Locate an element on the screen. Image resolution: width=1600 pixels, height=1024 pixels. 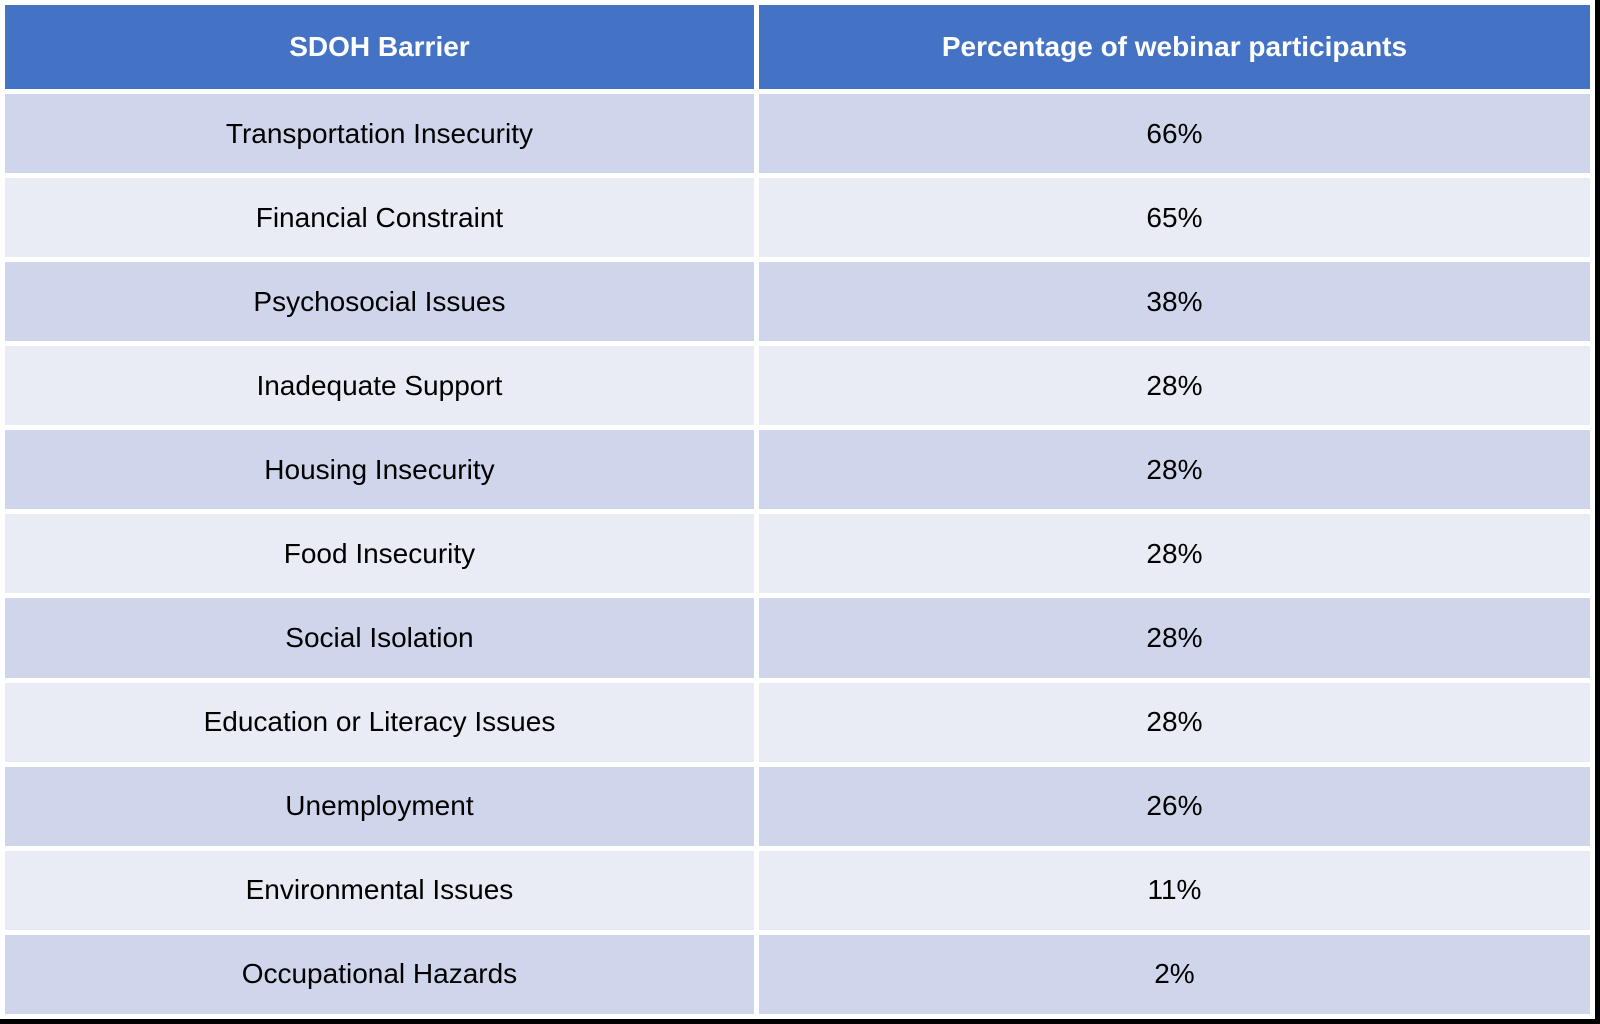
barrier-cell: Environmental Issues is located at coordinates (379, 890).